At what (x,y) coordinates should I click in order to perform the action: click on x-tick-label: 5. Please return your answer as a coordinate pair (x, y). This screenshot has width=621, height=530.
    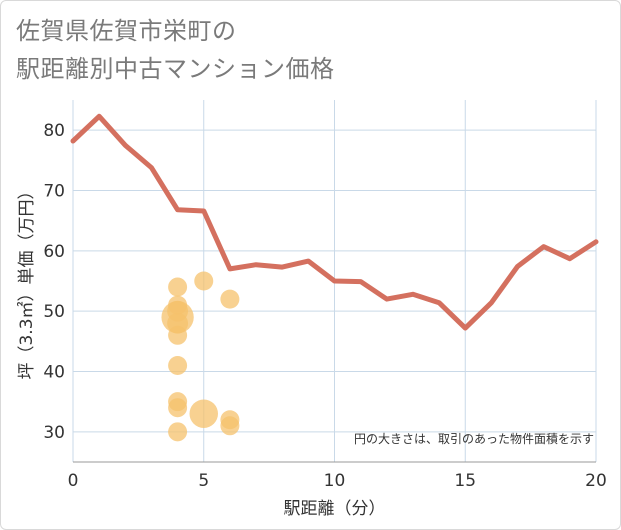
    Looking at the image, I should click on (203, 481).